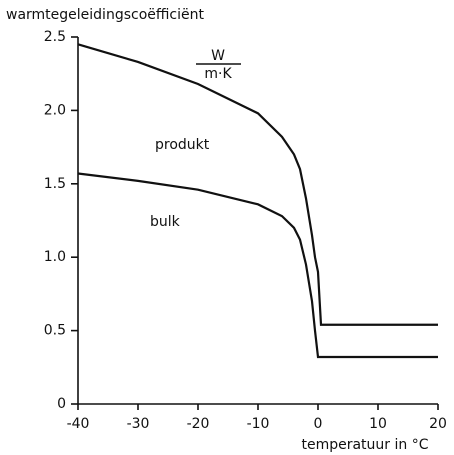 This screenshot has height=455, width=454. What do you see at coordinates (364, 445) in the screenshot?
I see `x-axis-label: temperatuur in °C` at bounding box center [364, 445].